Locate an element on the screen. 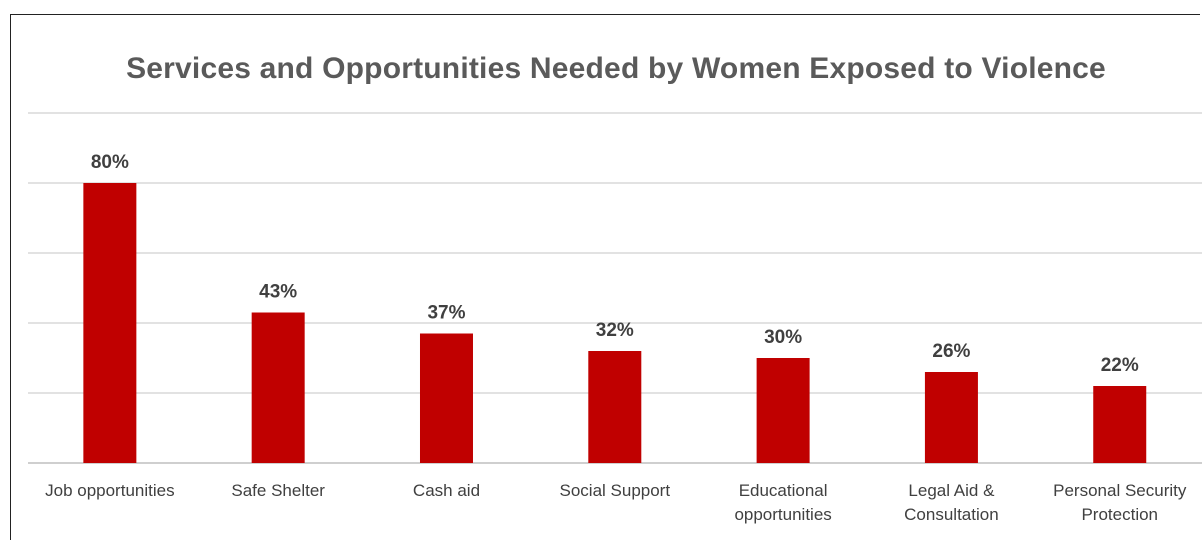  category-label: Legal Aid & Consultation is located at coordinates (951, 502).